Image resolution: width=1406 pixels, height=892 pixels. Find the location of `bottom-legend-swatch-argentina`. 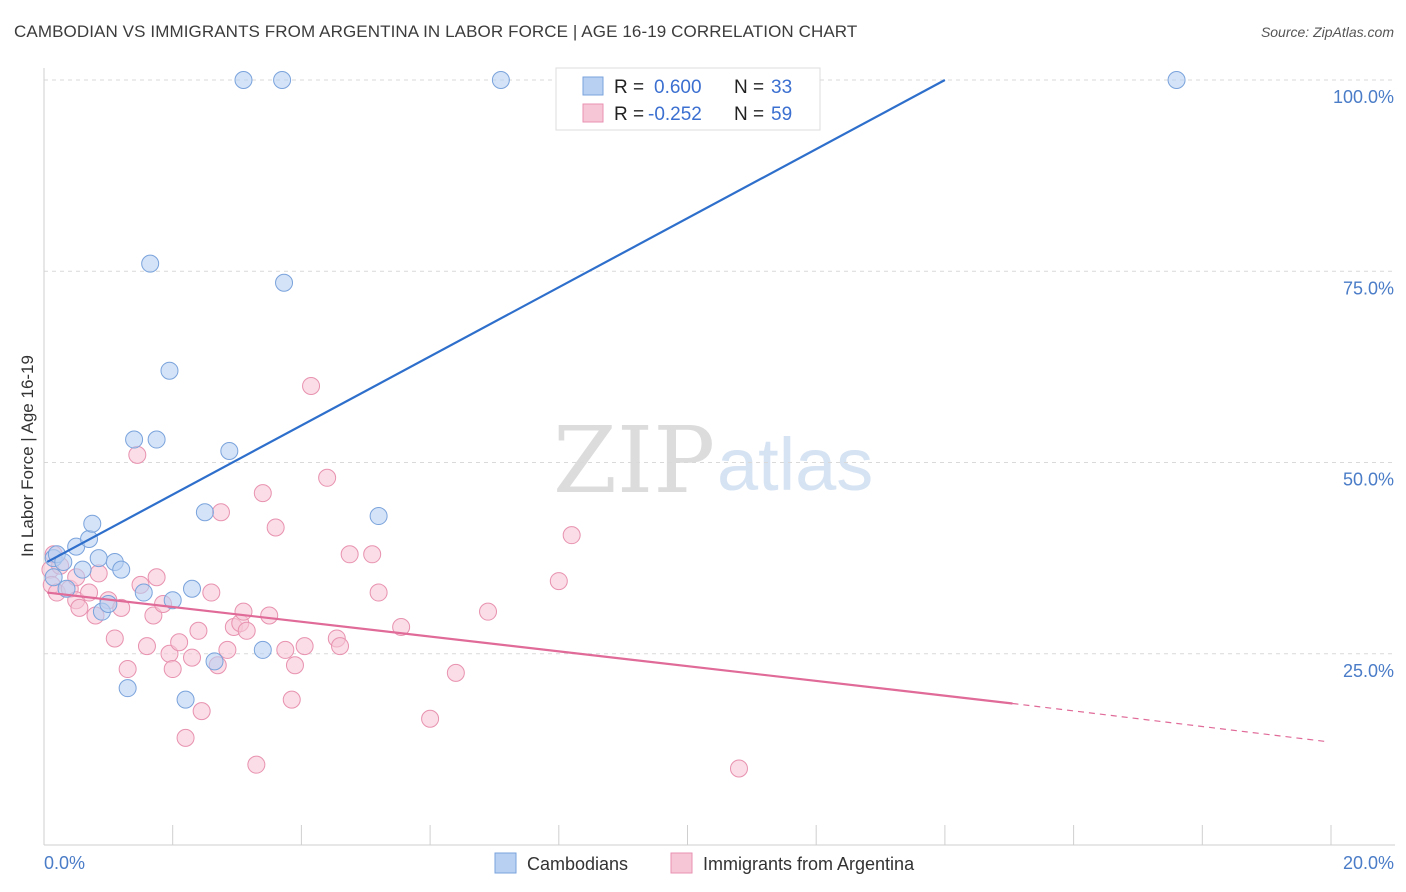

bottom-legend-swatch-argentina is located at coordinates (681, 863).